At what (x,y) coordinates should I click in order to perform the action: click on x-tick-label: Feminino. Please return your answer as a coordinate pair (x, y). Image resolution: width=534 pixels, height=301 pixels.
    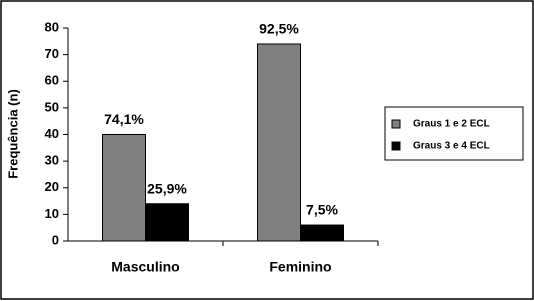
    Looking at the image, I should click on (300, 267).